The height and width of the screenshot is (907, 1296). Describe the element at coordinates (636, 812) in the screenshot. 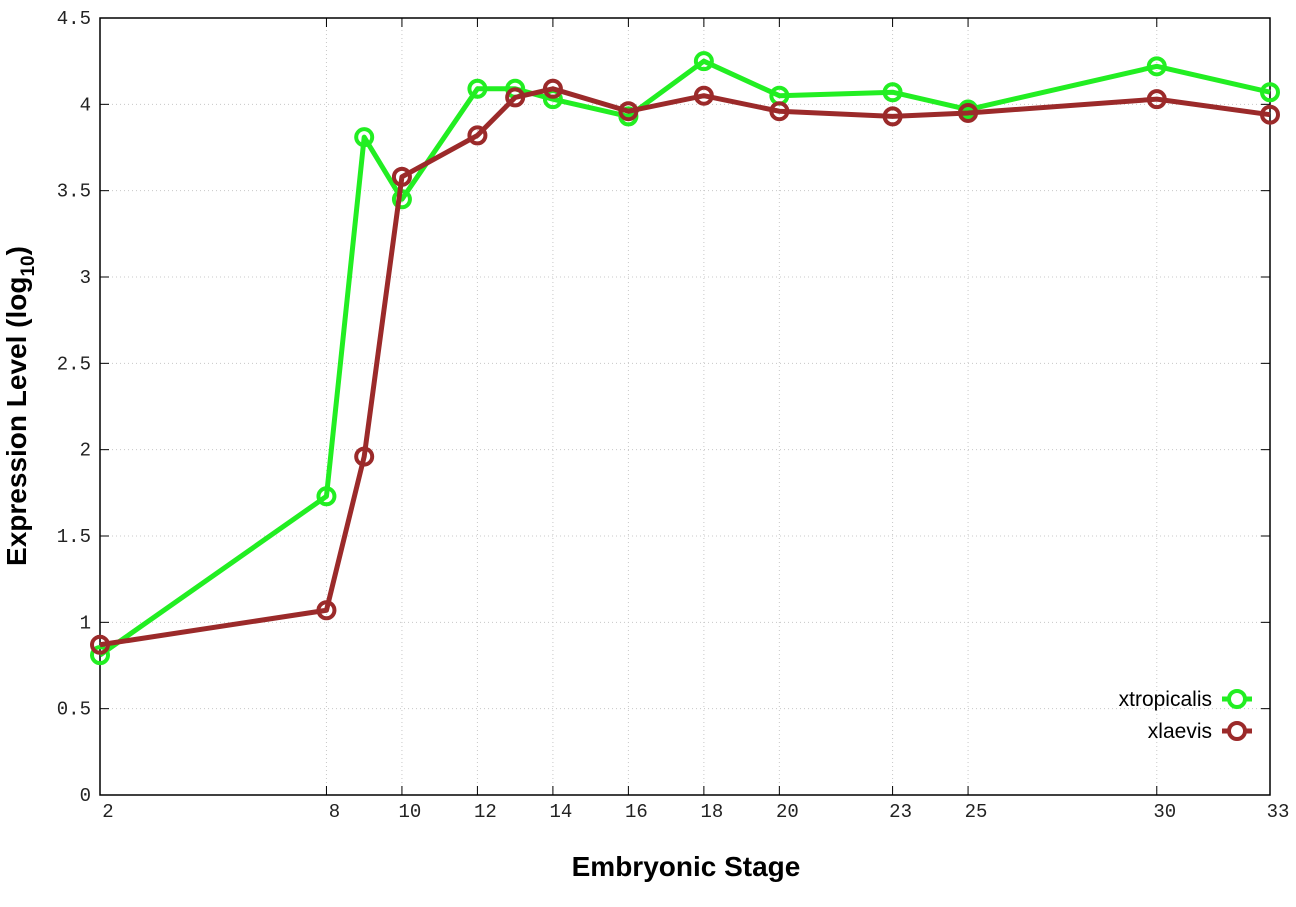

I see `x-tick-label: 16` at that location.